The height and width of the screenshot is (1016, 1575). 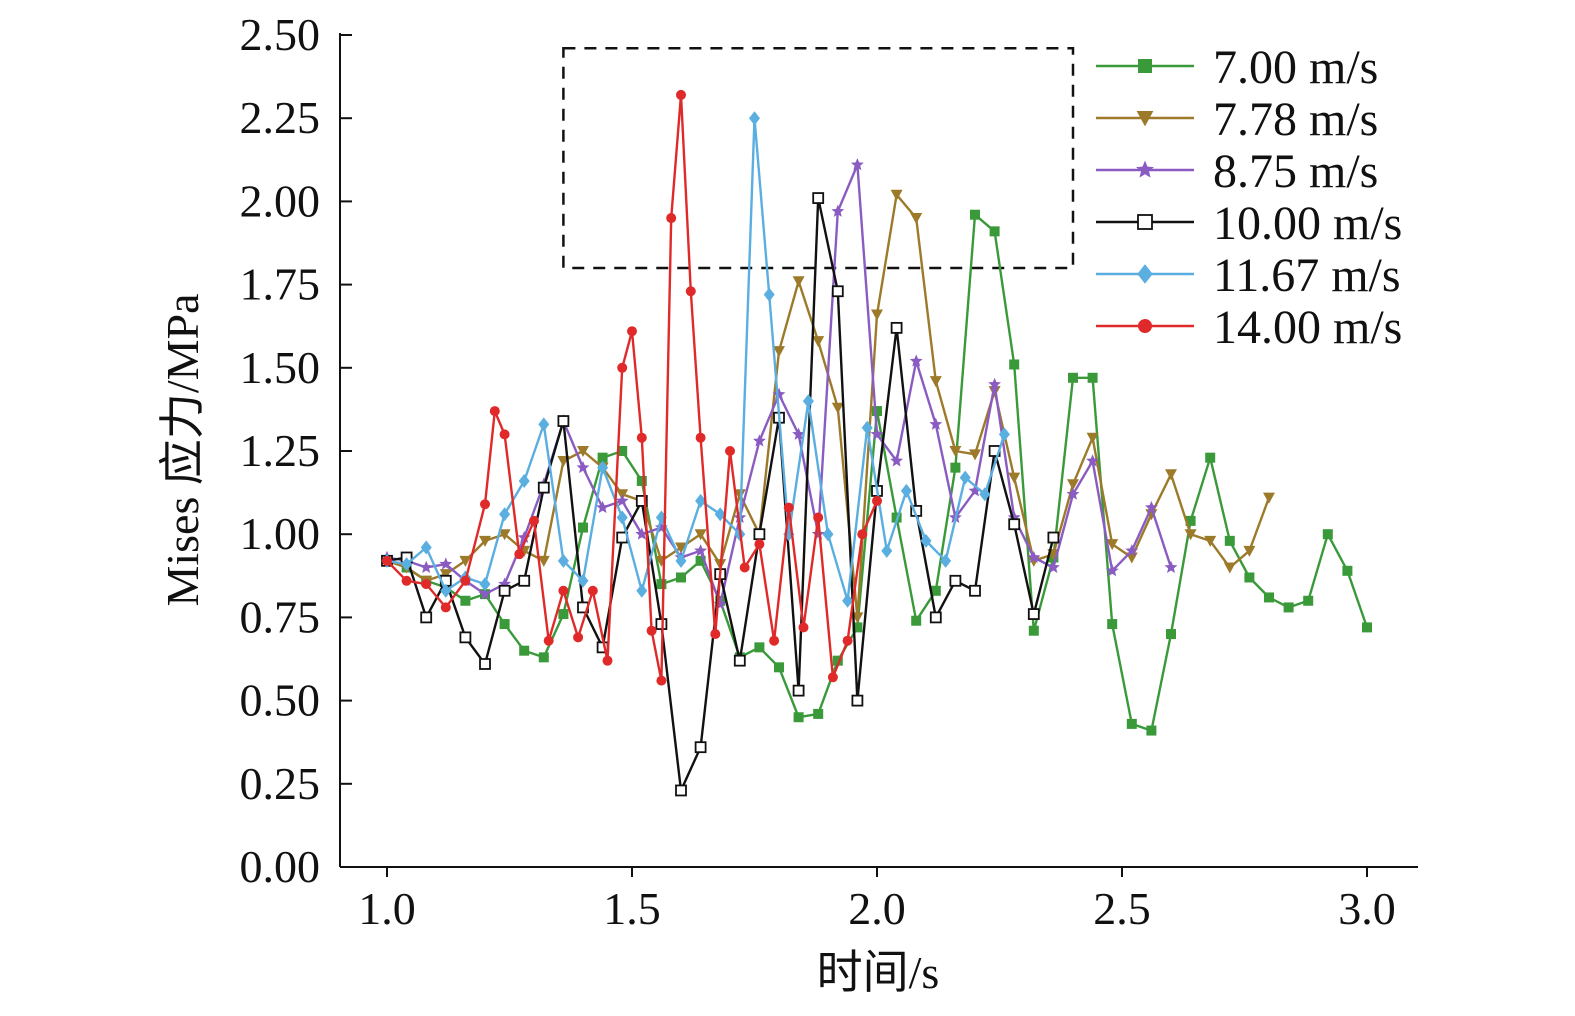 I want to click on y-tick-label: 0.50, so click(x=280, y=700).